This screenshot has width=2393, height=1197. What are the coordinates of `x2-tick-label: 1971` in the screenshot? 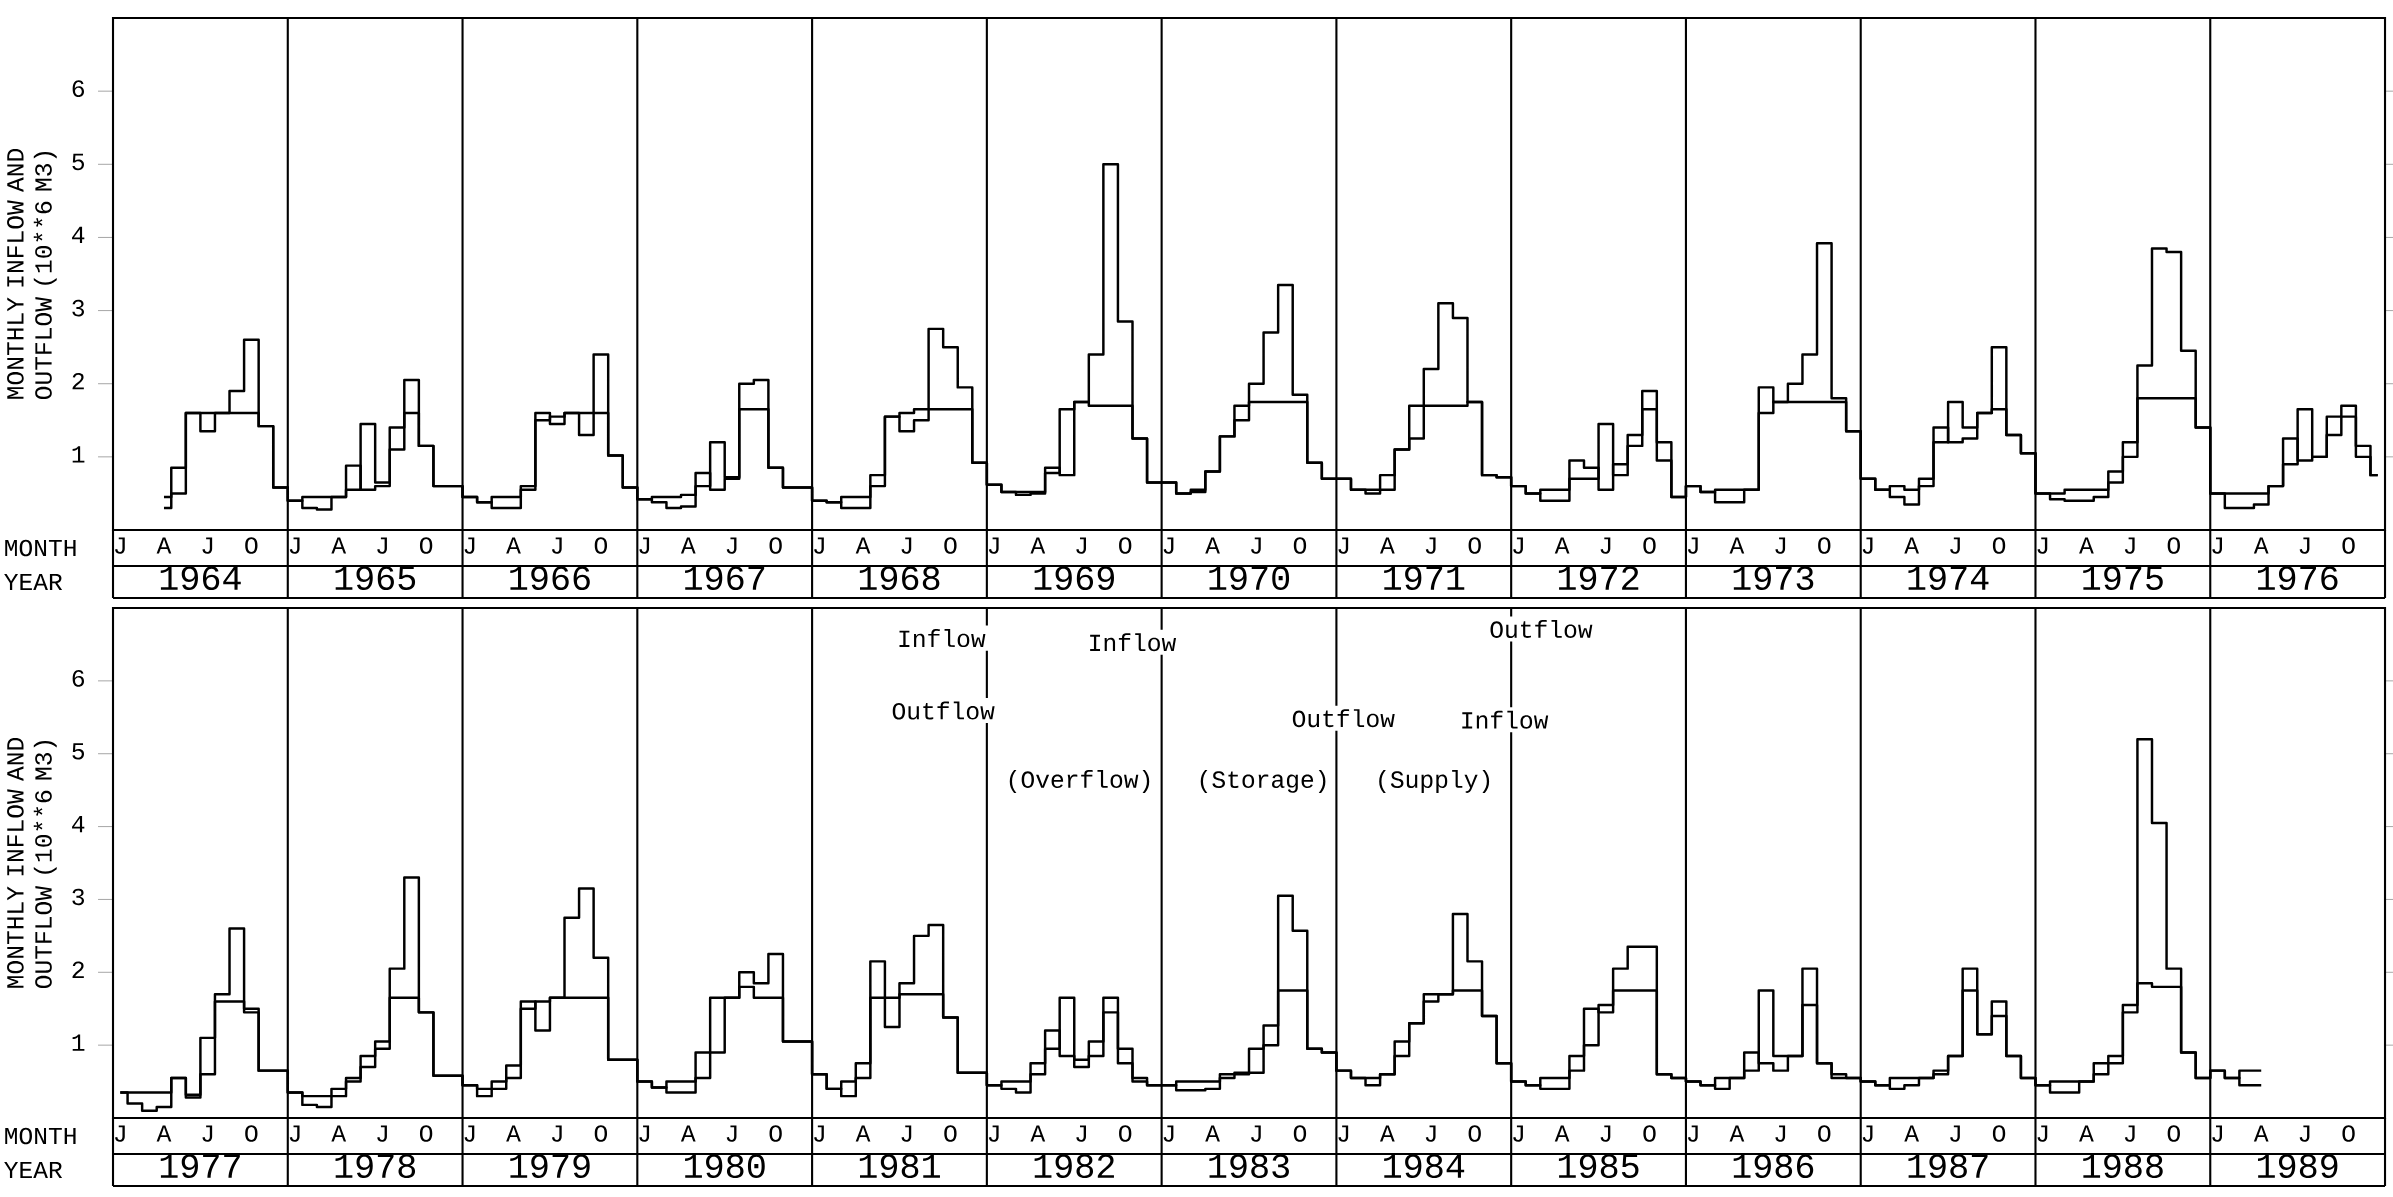 It's located at (1424, 578).